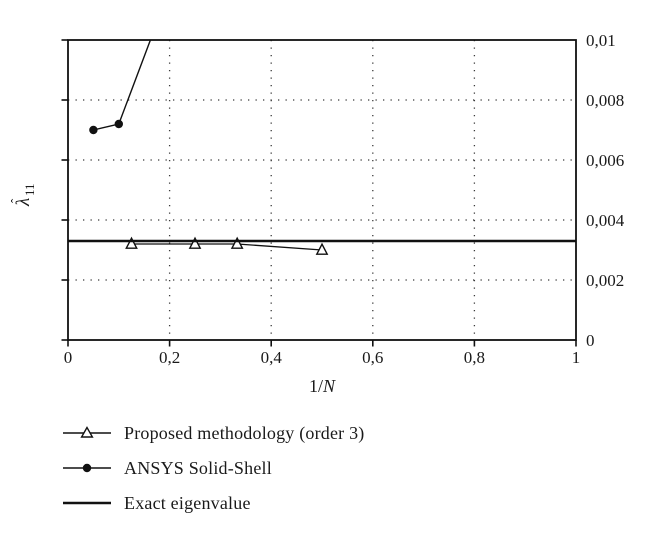 This screenshot has width=660, height=547. Describe the element at coordinates (169, 357) in the screenshot. I see `x-tick-label: 0,2` at that location.